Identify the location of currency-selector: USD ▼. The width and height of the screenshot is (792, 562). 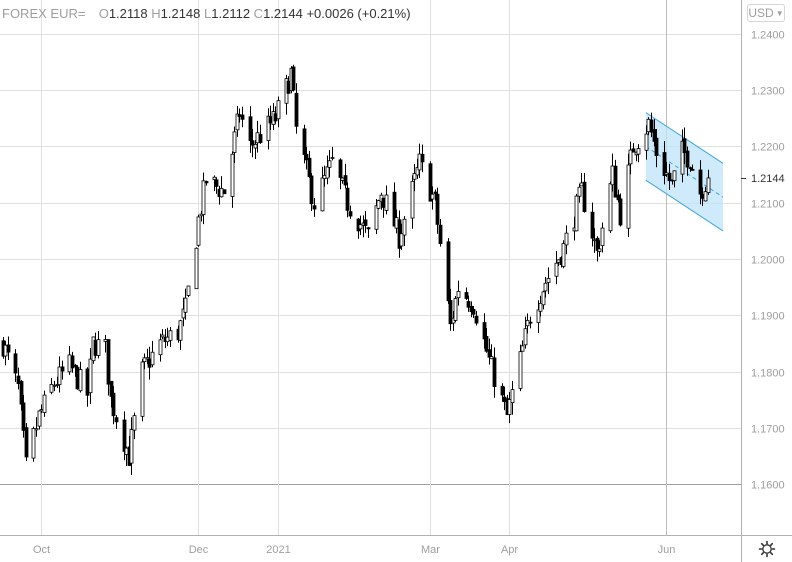
(766, 13).